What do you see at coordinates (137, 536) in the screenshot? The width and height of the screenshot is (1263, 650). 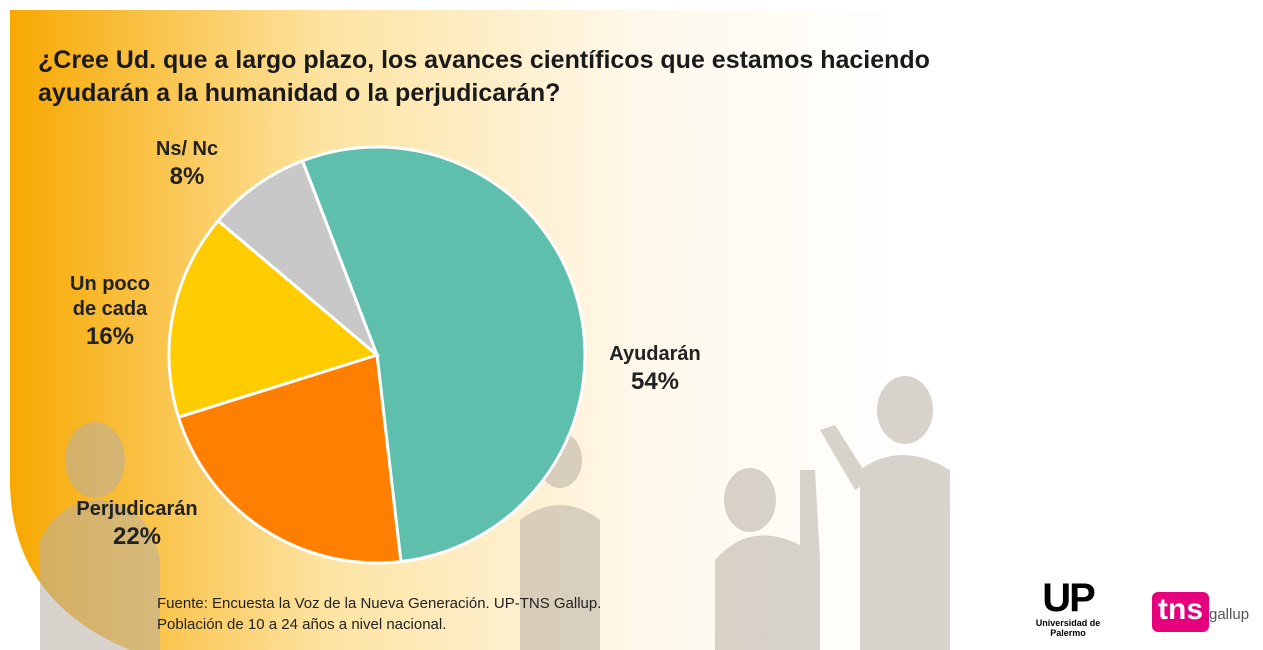 I see `value-label: 22%` at bounding box center [137, 536].